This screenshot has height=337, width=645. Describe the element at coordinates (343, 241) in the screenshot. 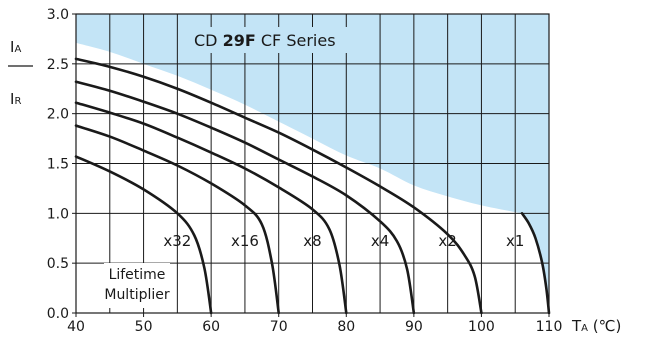

I see `curve-labels: x1 x2 x4 x8 x16 x32` at that location.